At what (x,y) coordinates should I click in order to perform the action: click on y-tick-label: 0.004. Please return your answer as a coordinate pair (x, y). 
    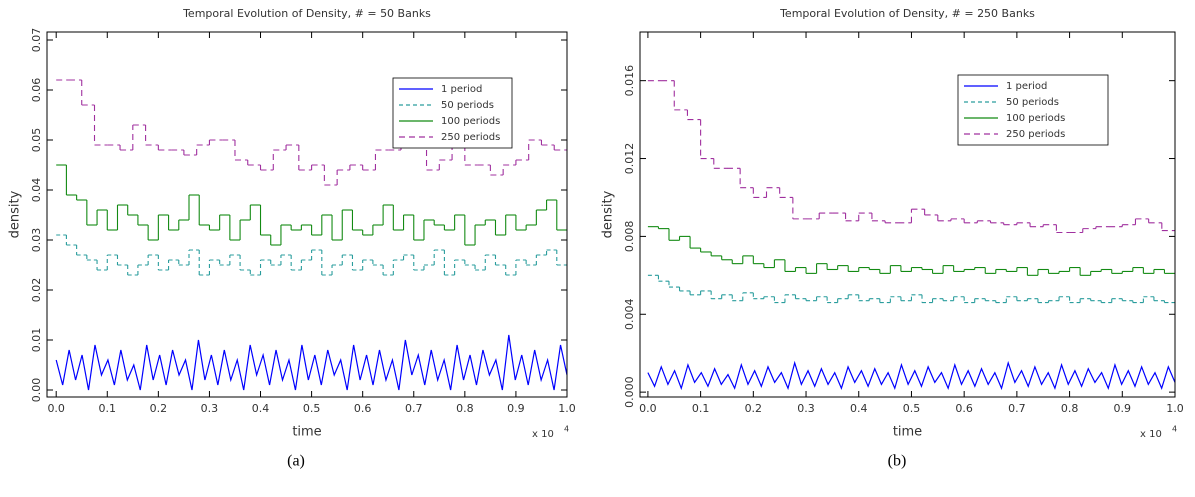
    Looking at the image, I should click on (629, 315).